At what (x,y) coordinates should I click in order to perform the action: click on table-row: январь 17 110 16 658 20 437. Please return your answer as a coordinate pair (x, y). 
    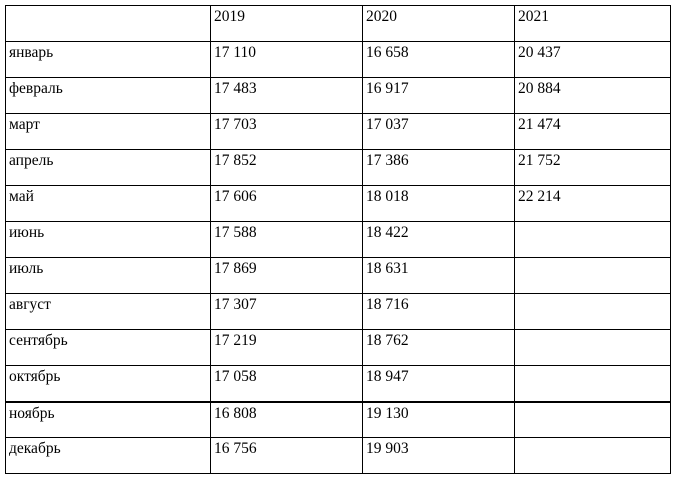
    Looking at the image, I should click on (338, 59).